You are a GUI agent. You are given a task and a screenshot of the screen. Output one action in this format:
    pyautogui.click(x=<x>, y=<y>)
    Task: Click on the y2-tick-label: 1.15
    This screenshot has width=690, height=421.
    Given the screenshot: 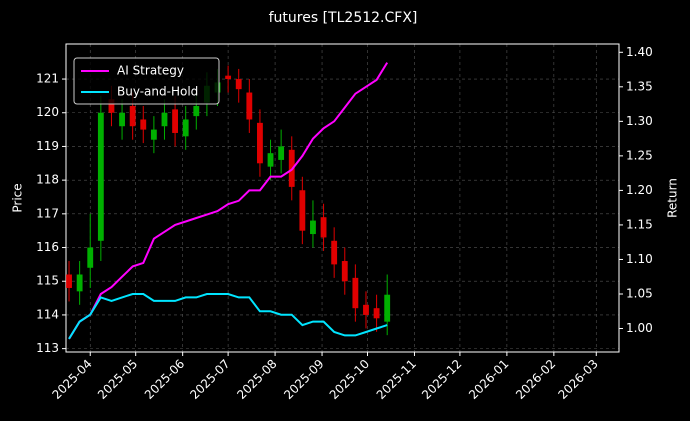 What is the action you would take?
    pyautogui.click(x=639, y=224)
    